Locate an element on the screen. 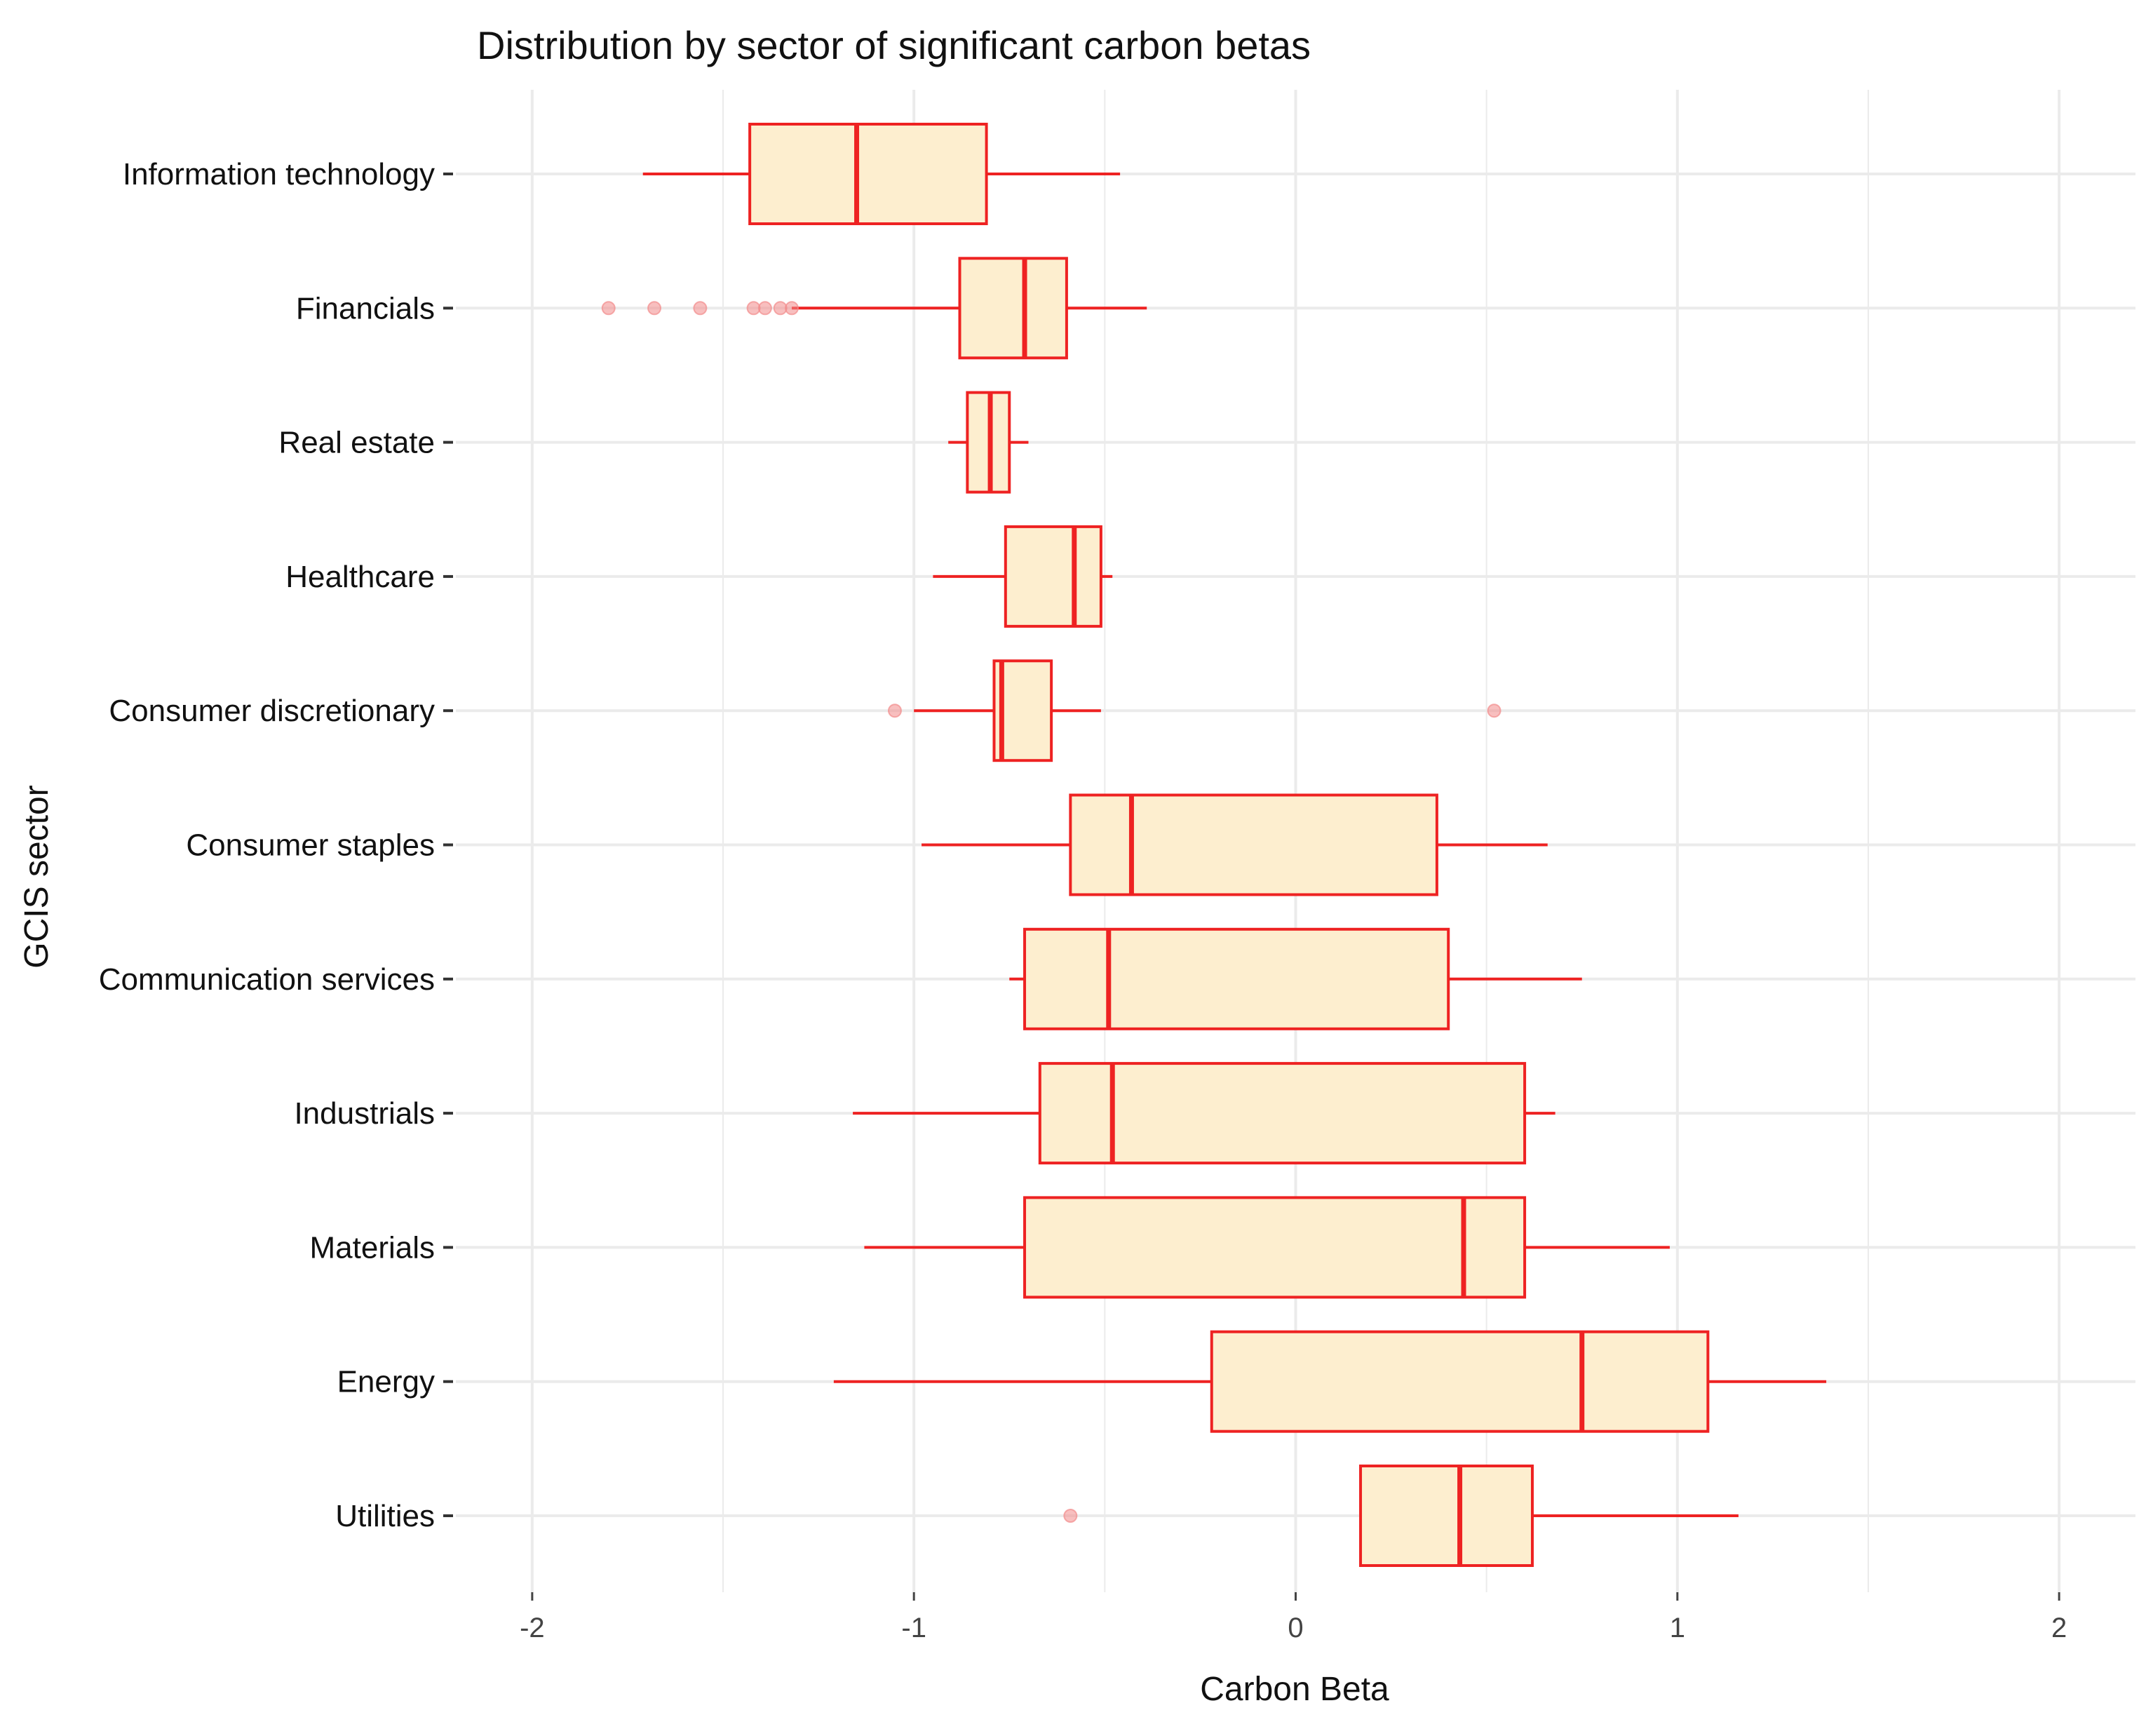 The width and height of the screenshot is (2153, 1736). y-tick-label: Healthcare is located at coordinates (360, 577).